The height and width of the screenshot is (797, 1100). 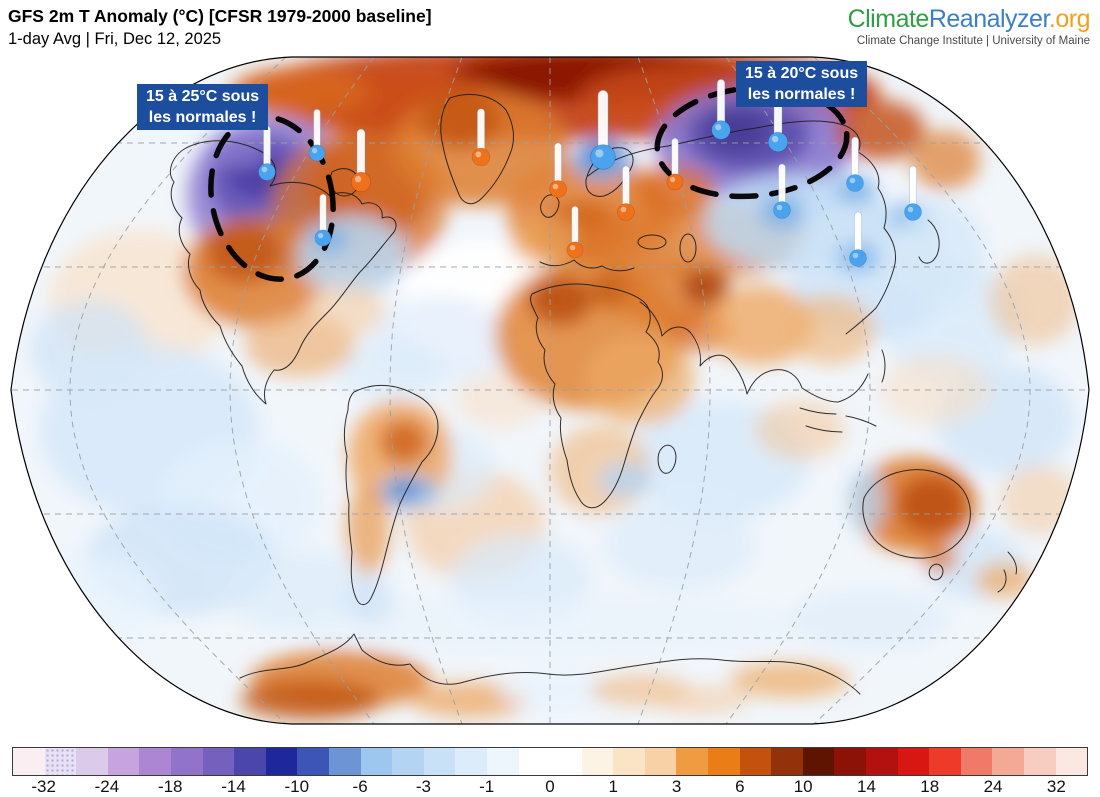 I want to click on colorbar-swatches, so click(x=550, y=761).